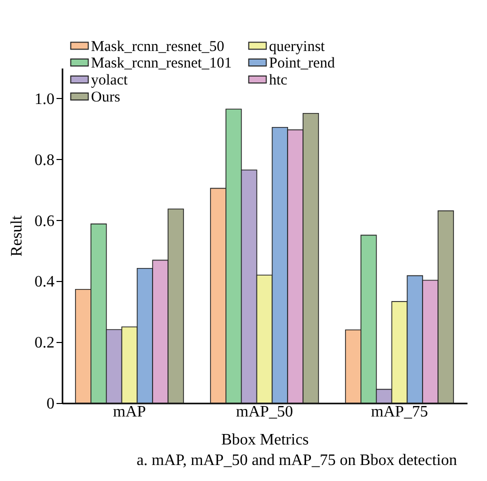  I want to click on x-tick-label: mAP_75, so click(399, 412).